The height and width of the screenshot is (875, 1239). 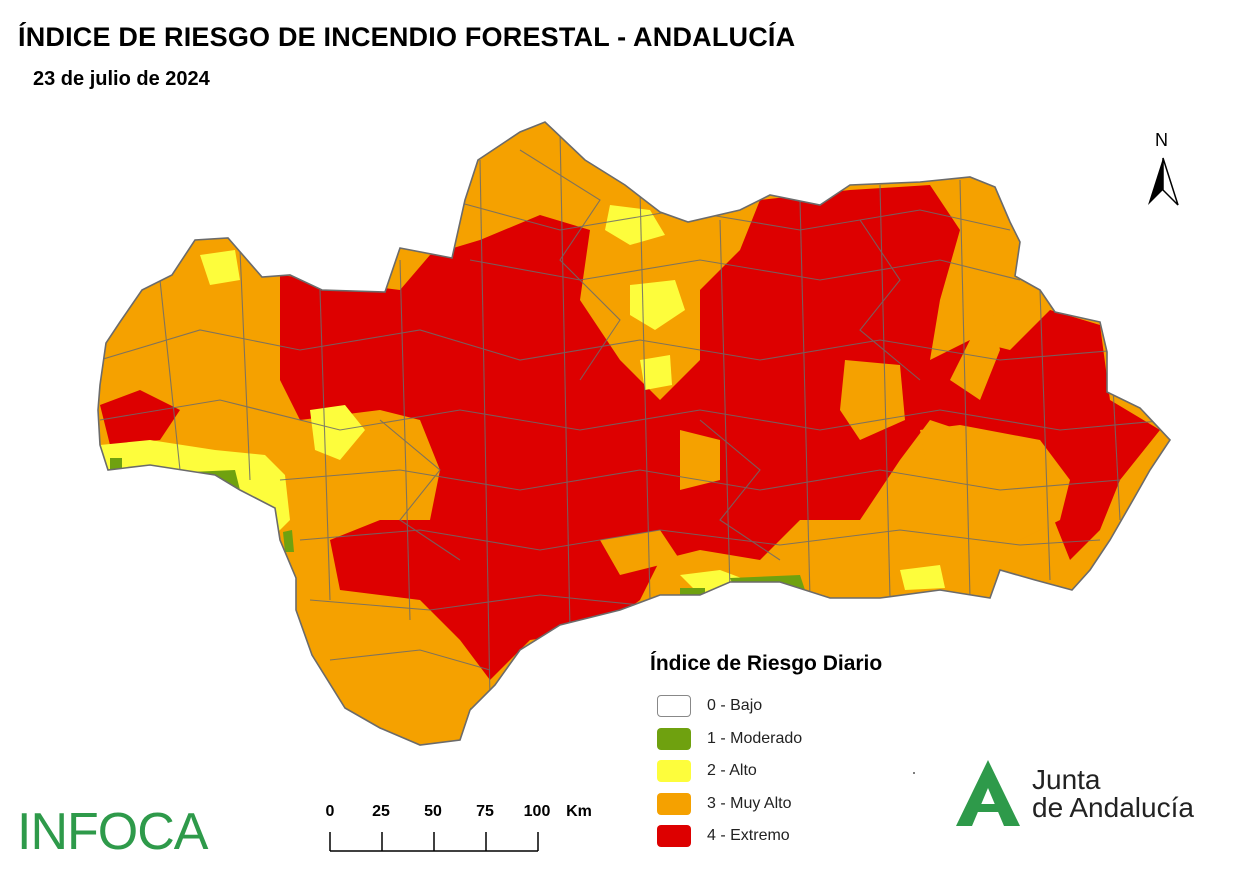 I want to click on junta-line1: Junta, so click(x=1066, y=779).